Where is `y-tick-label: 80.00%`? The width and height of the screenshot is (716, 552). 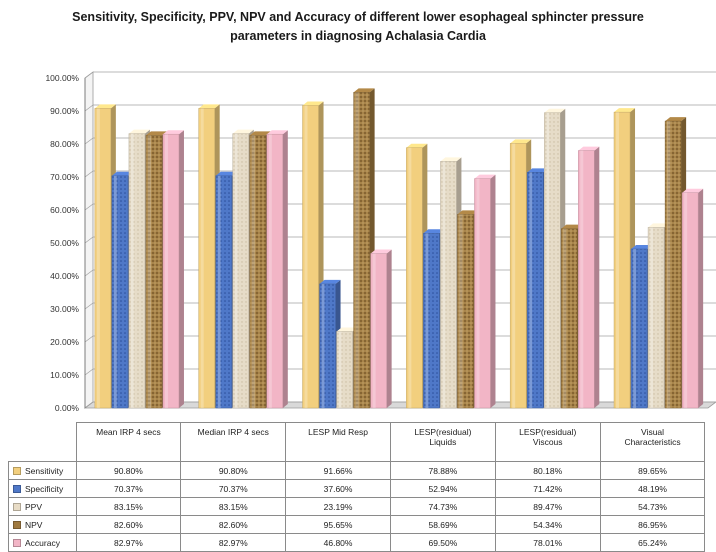
y-tick-label: 80.00% is located at coordinates (64, 144).